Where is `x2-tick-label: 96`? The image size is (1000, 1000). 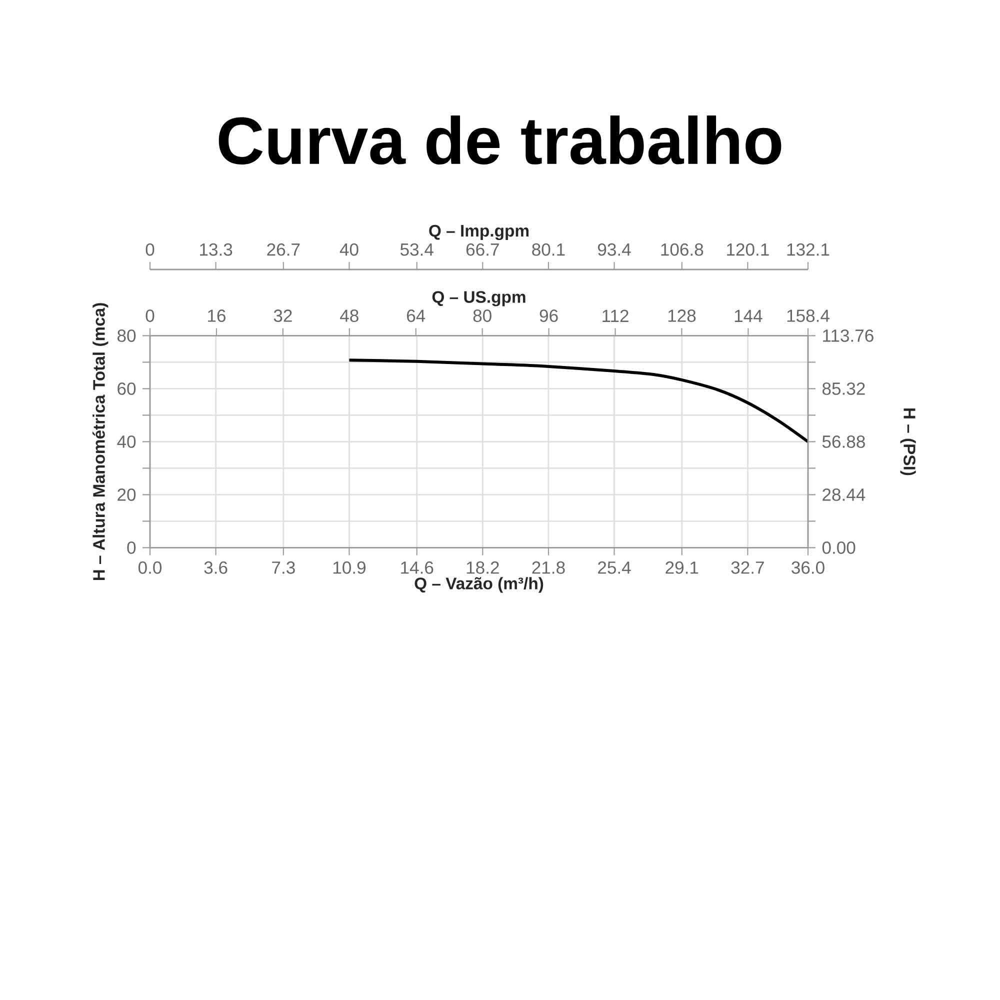
x2-tick-label: 96 is located at coordinates (549, 316).